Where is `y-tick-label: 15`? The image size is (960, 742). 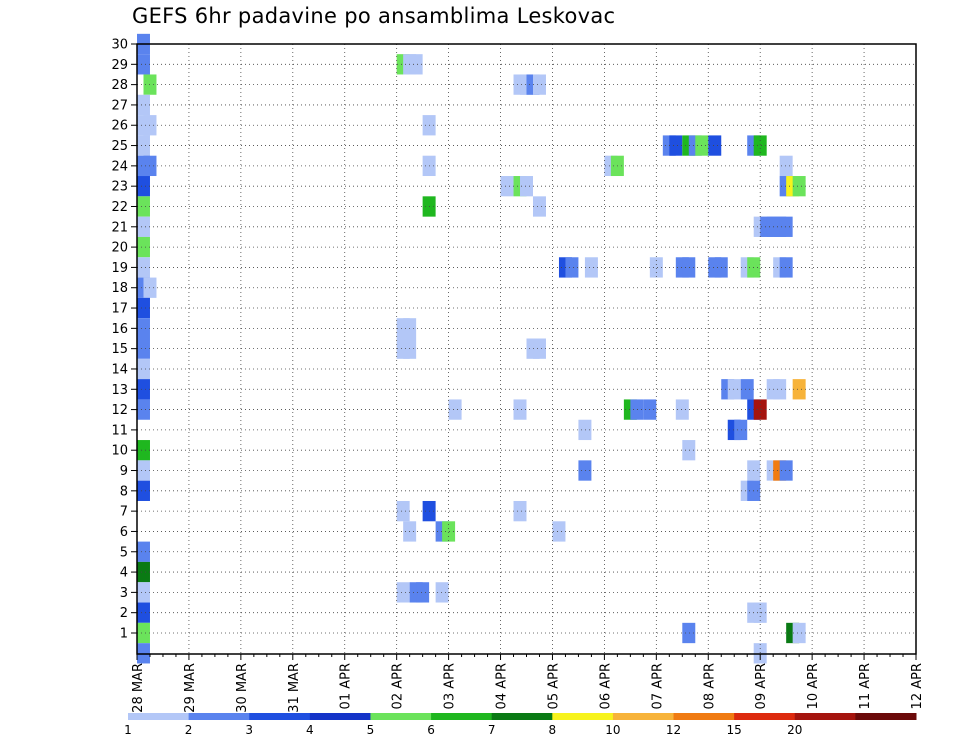 y-tick-label: 15 is located at coordinates (119, 349).